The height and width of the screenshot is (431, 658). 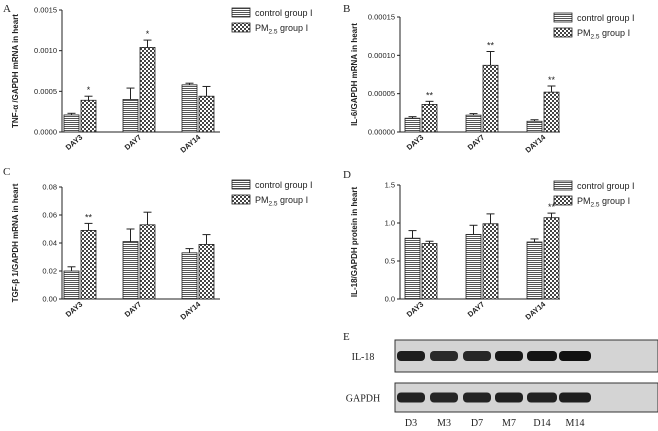 What do you see at coordinates (444, 423) in the screenshot?
I see `blot-lane-label-m3: M3` at bounding box center [444, 423].